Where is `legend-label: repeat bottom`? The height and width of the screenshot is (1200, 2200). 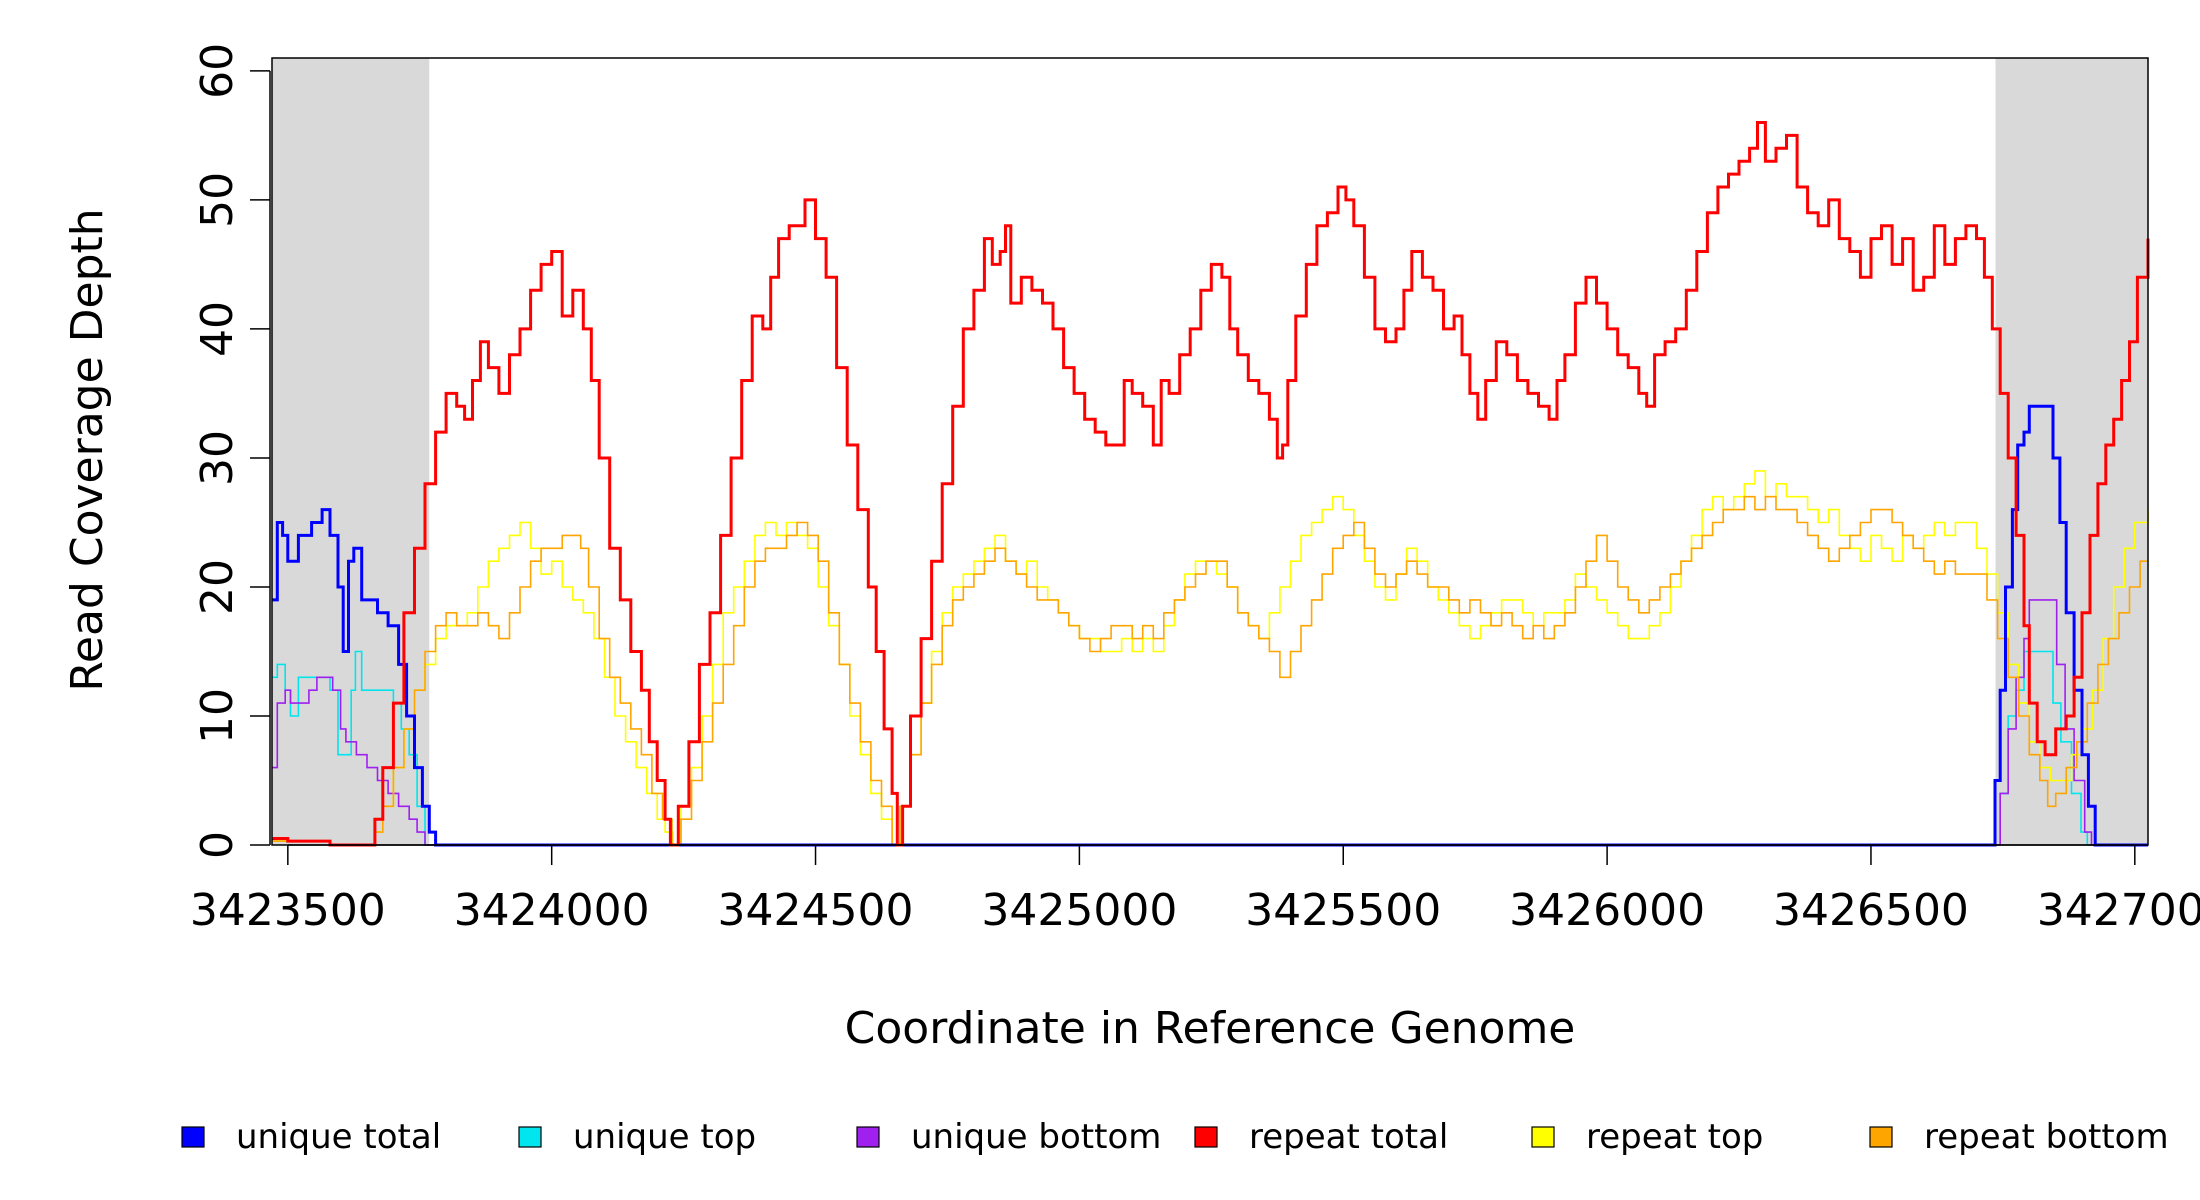
legend-label: repeat bottom is located at coordinates (2046, 1137).